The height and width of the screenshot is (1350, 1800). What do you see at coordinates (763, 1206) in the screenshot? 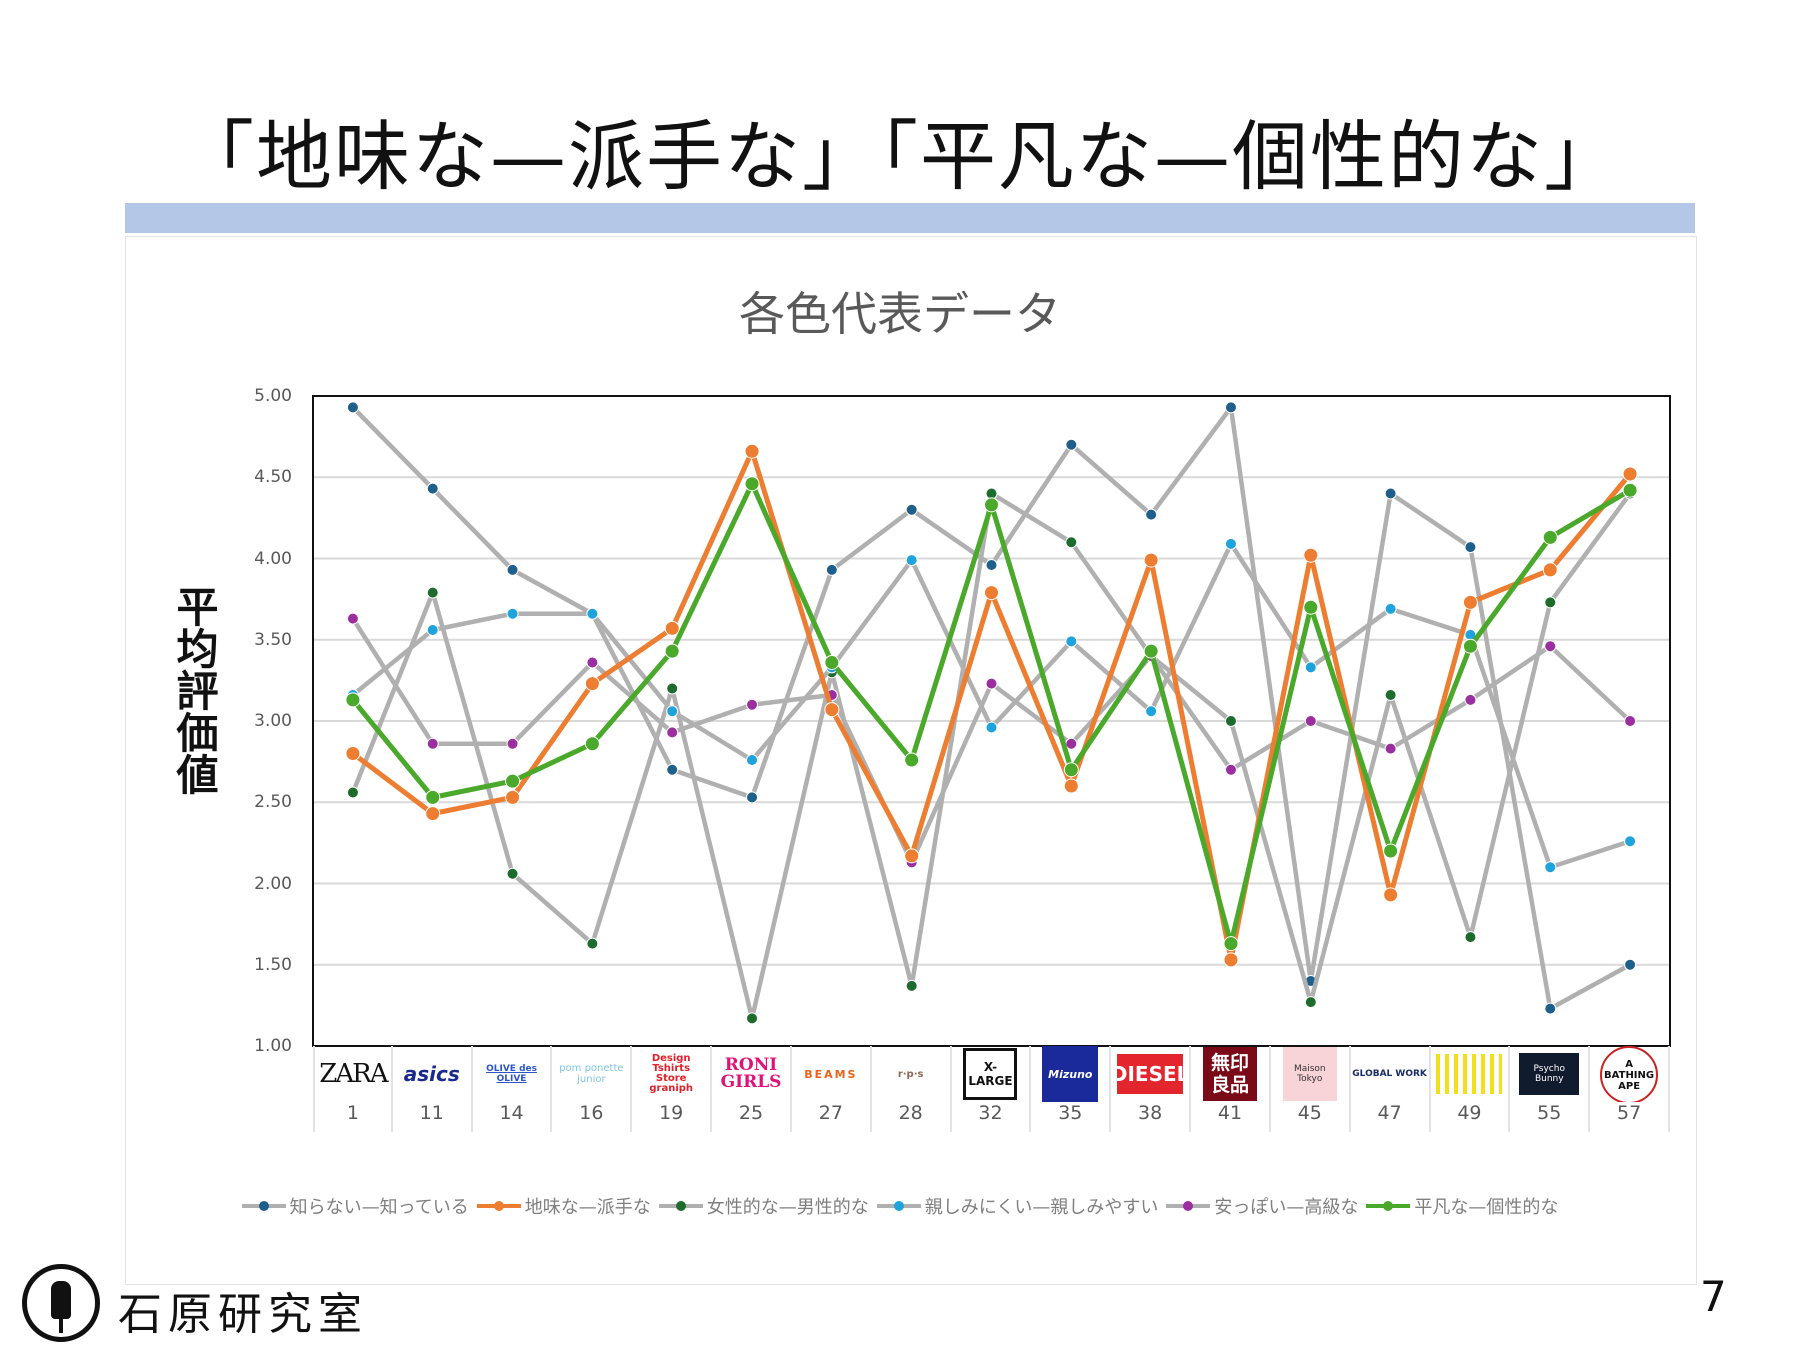
I see `legend-item: 女性的な—男性的な` at bounding box center [763, 1206].